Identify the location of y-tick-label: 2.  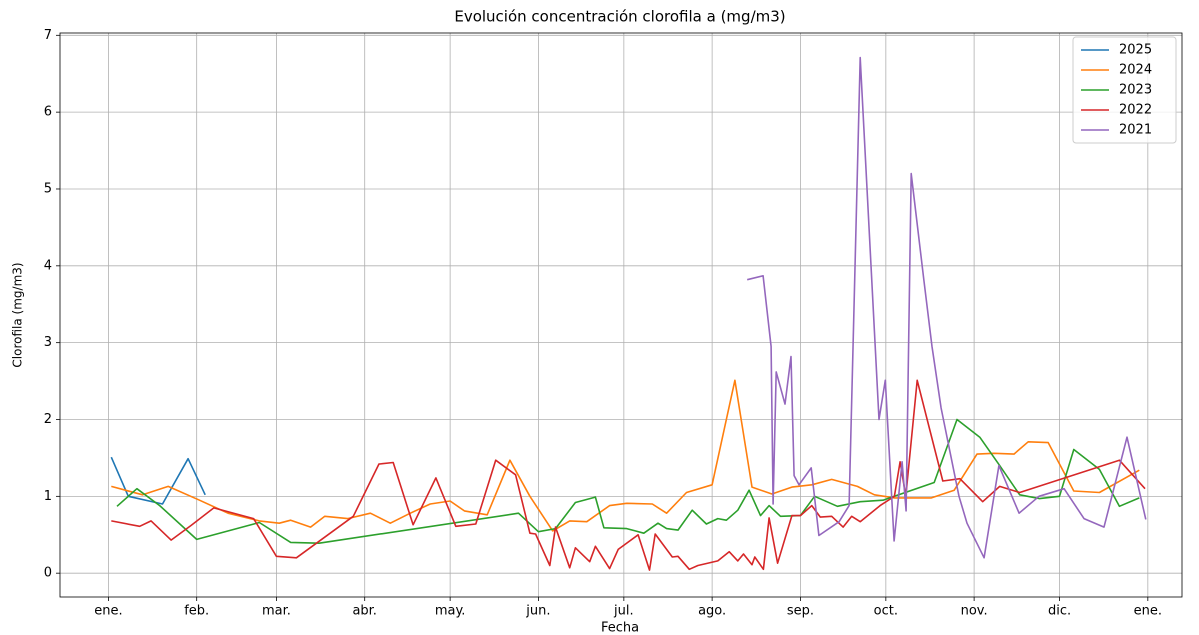
(48, 419).